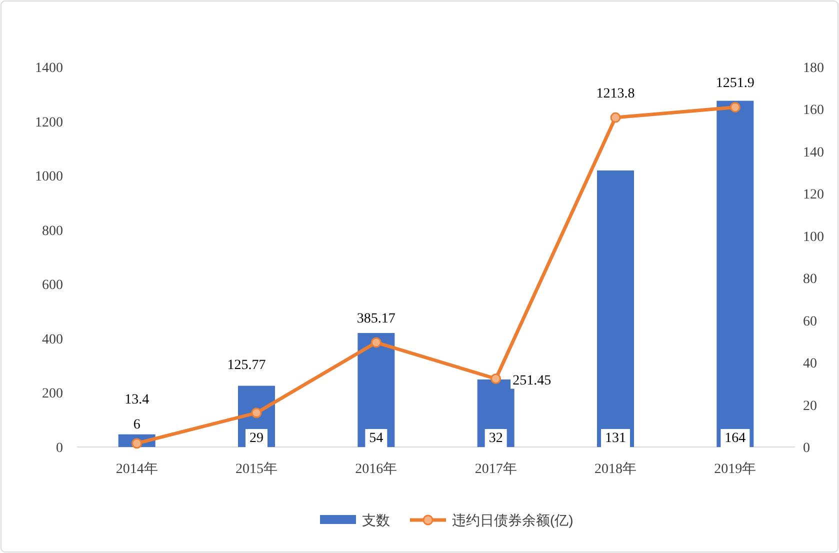  What do you see at coordinates (813, 110) in the screenshot?
I see `y2-tick-label: 160` at bounding box center [813, 110].